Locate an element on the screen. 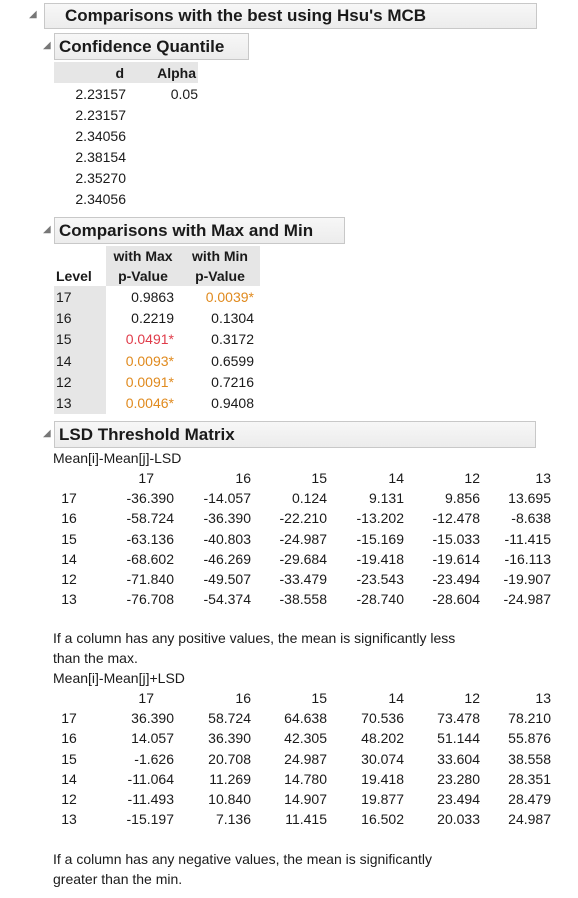 The height and width of the screenshot is (898, 578). matrix-row-label: 17 is located at coordinates (69, 498).